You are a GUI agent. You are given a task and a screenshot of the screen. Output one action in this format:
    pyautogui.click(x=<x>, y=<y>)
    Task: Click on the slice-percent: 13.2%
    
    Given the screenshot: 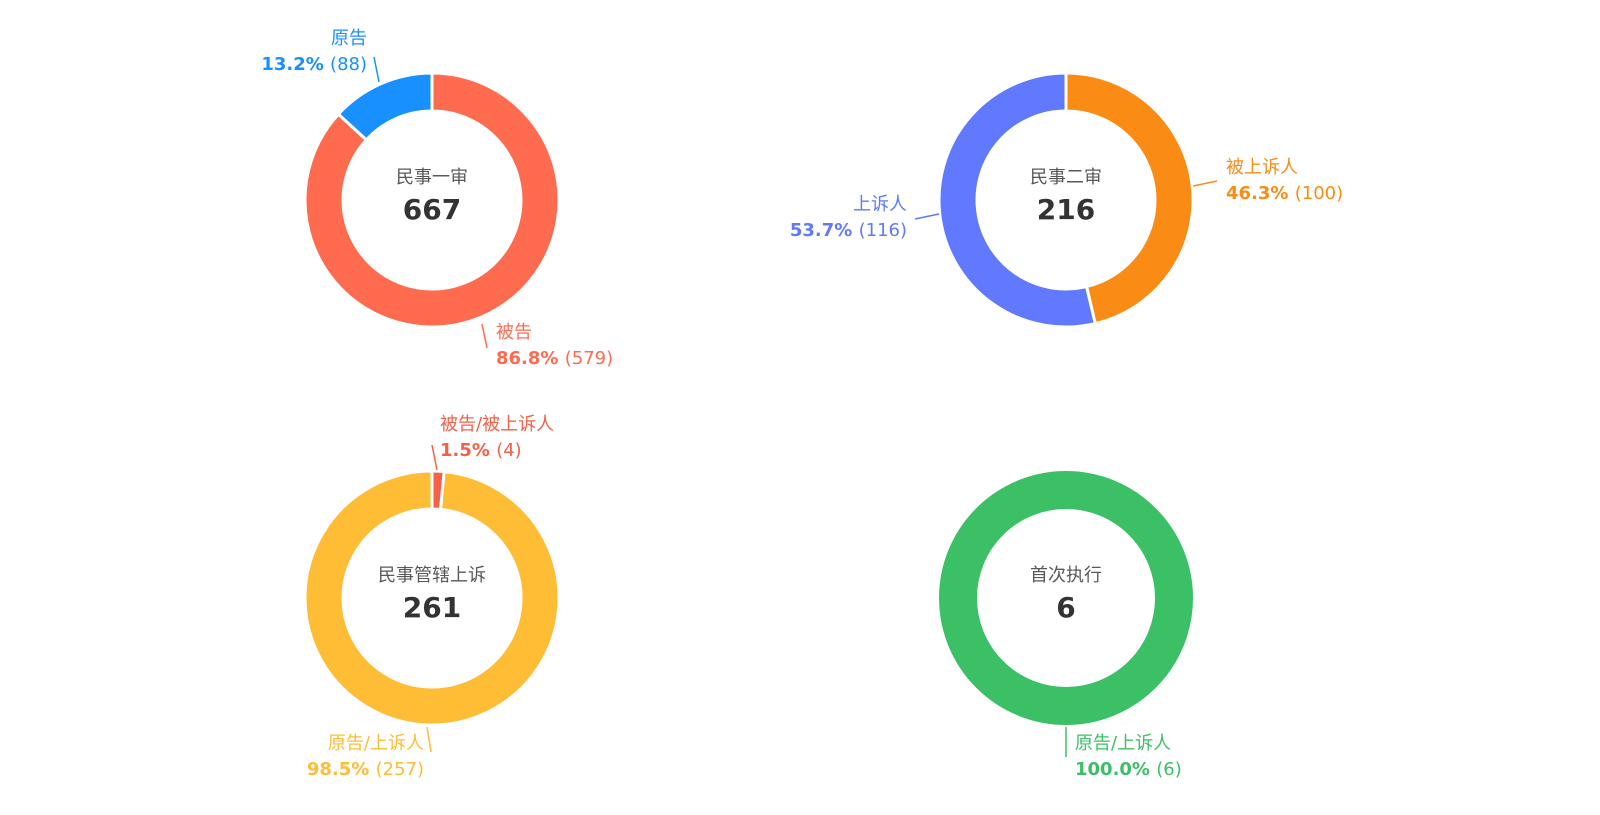 What is the action you would take?
    pyautogui.click(x=295, y=64)
    